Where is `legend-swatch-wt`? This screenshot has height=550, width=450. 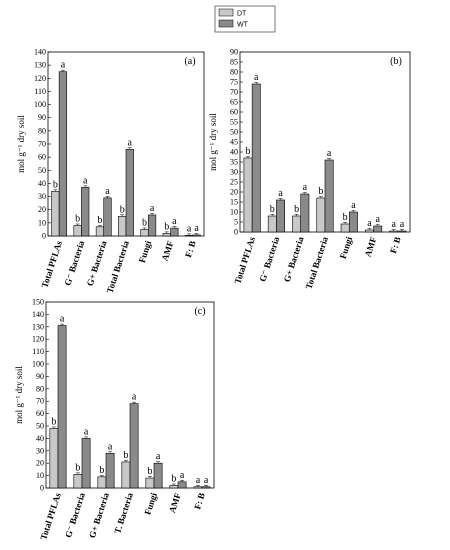
legend-swatch-wt is located at coordinates (226, 23).